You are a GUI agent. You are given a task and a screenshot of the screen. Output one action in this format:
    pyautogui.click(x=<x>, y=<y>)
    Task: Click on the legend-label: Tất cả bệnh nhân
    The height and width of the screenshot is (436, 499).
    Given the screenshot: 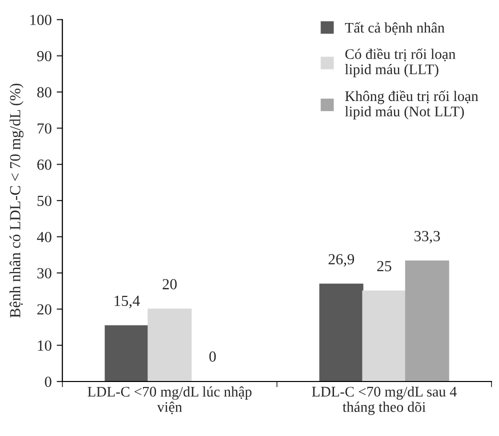 What is the action you would take?
    pyautogui.click(x=395, y=28)
    